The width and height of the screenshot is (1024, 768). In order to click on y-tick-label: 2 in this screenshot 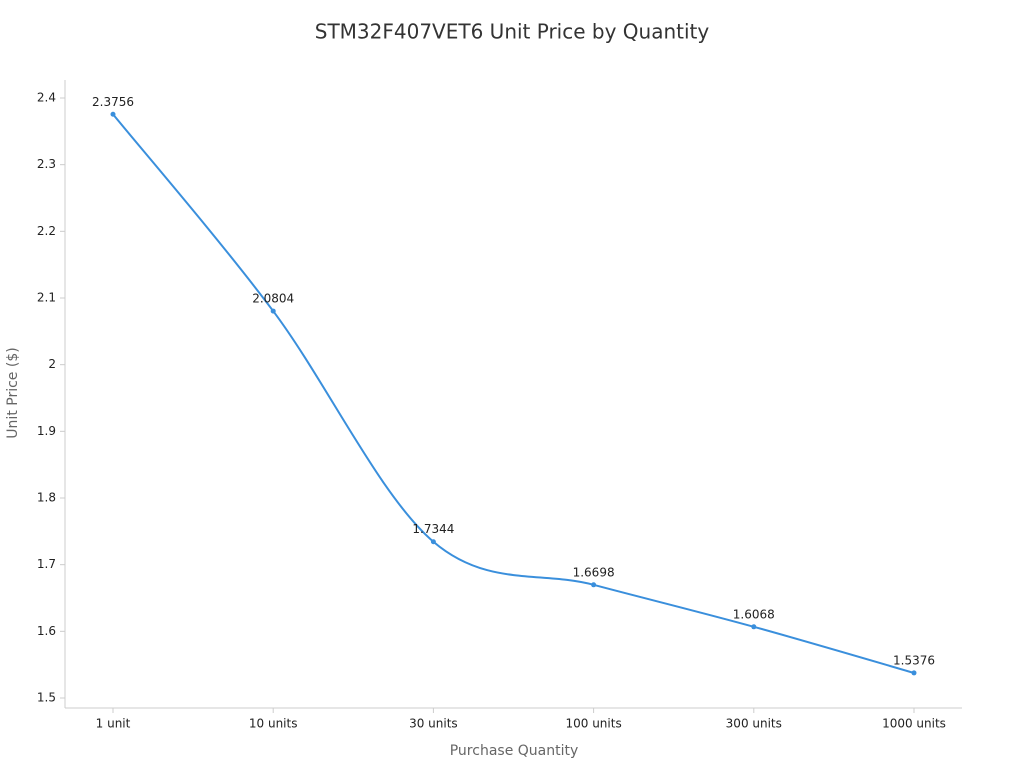, I will do `click(52, 364)`.